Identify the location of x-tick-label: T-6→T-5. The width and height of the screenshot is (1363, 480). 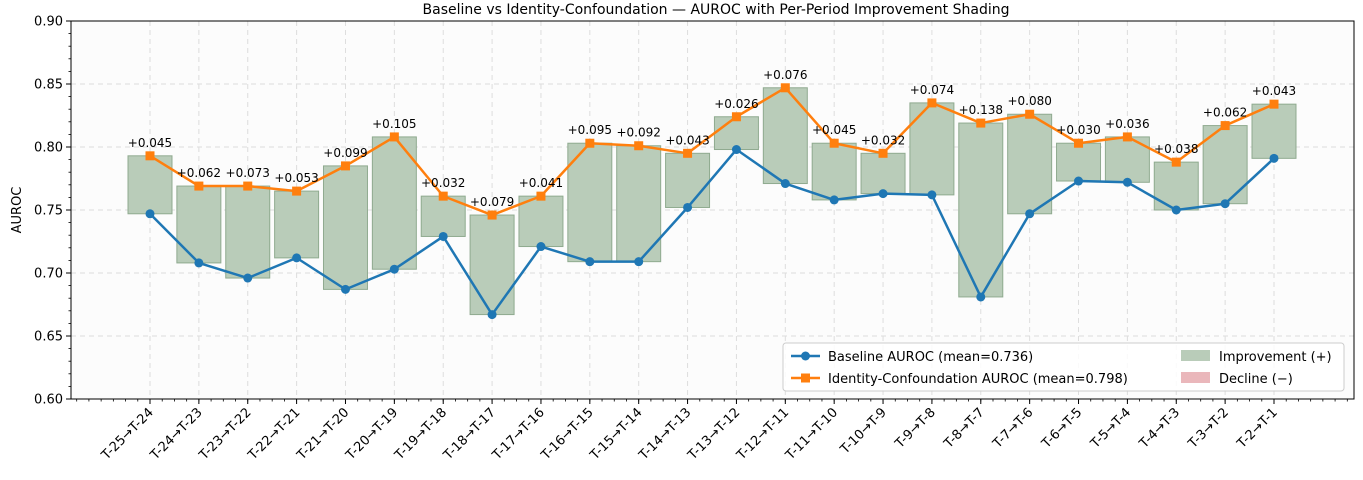
(1061, 428).